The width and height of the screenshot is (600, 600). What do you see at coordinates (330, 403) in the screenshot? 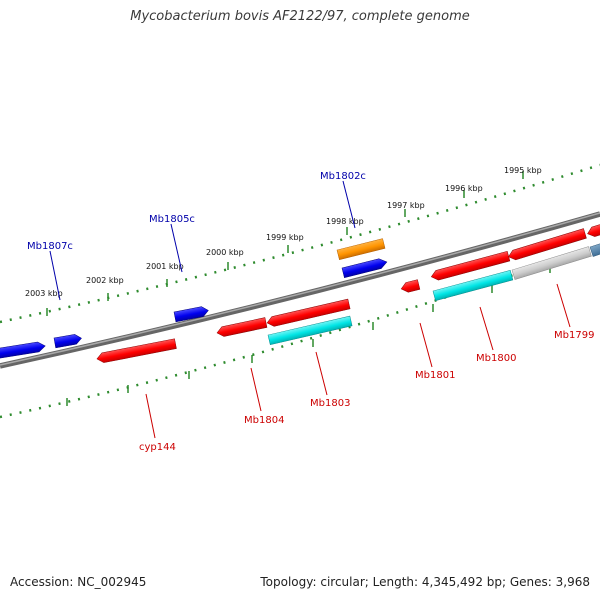
I see `gene-label-mb1803: Mb1803` at bounding box center [330, 403].